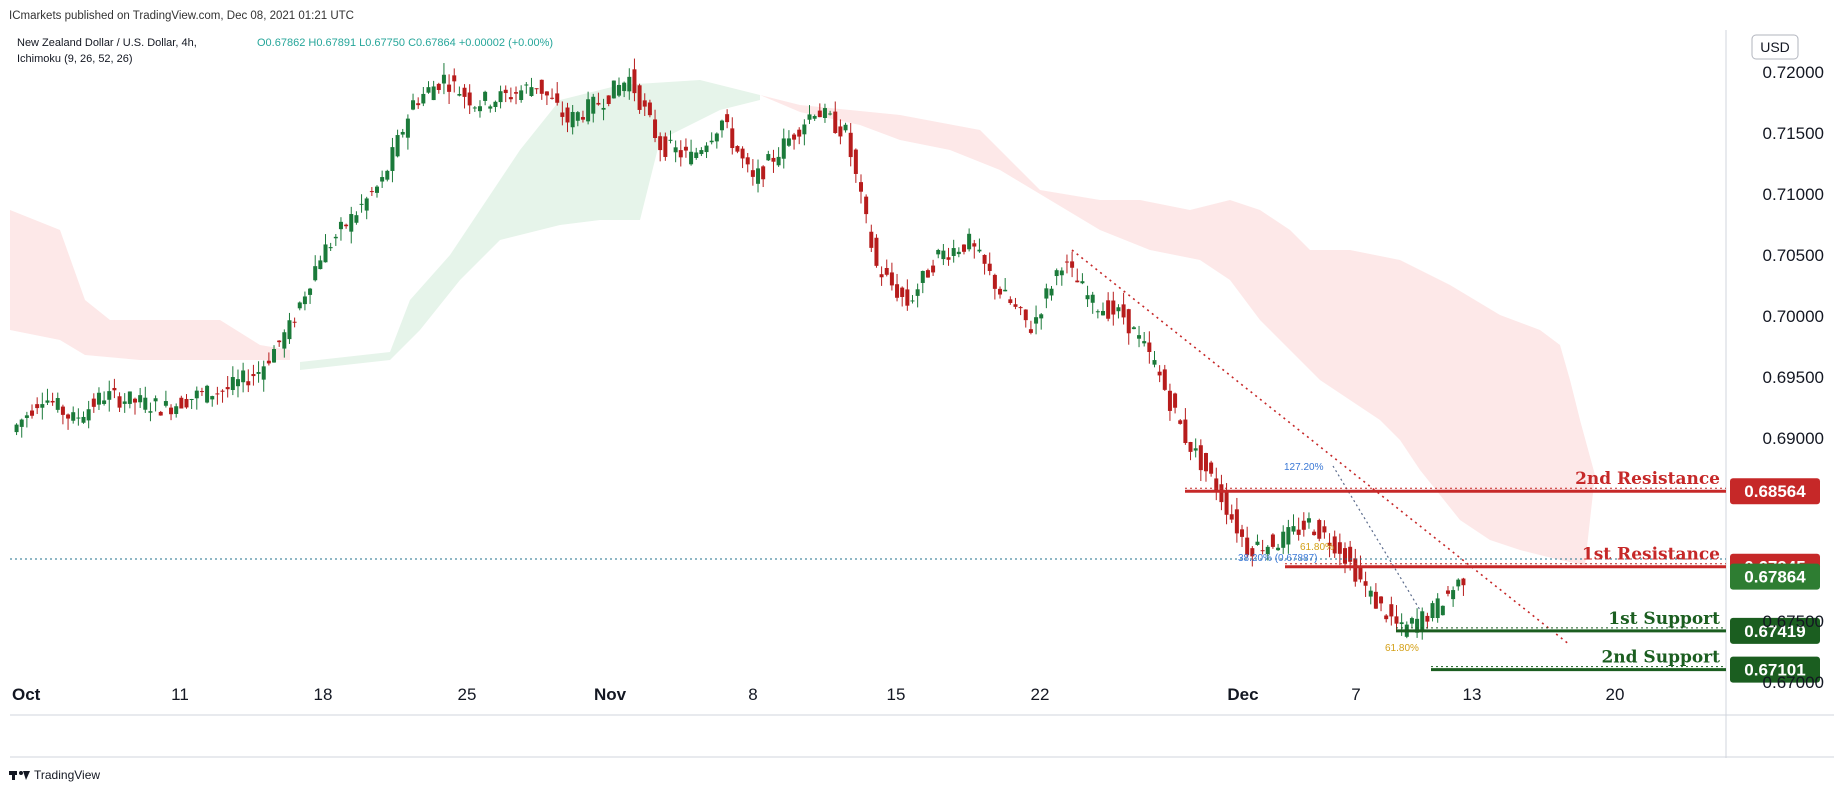 The width and height of the screenshot is (1834, 791). I want to click on currency-badge, so click(1775, 47).